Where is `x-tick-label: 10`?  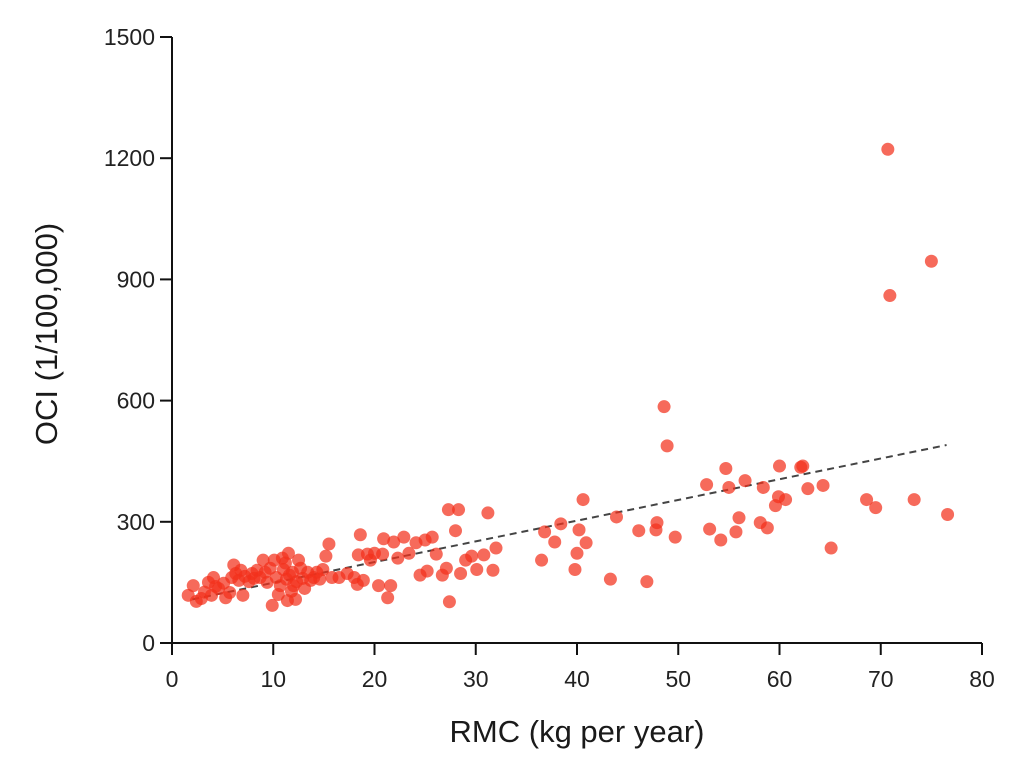 x-tick-label: 10 is located at coordinates (273, 679).